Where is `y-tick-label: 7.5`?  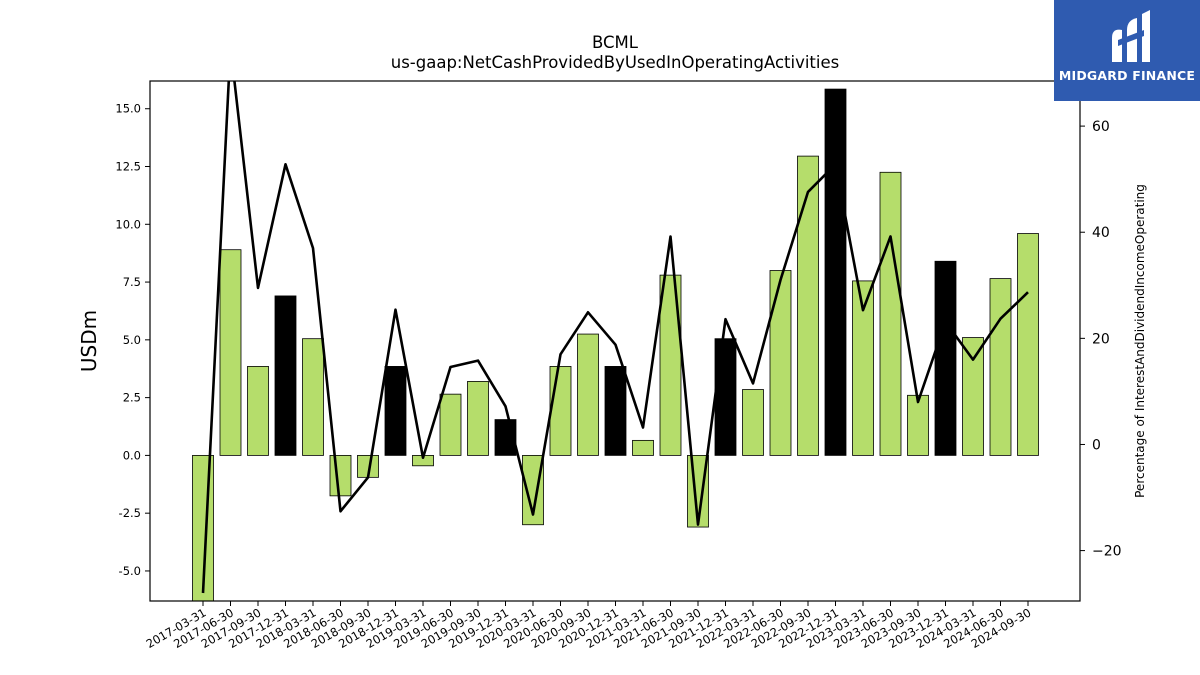
y-tick-label: 7.5 is located at coordinates (132, 282).